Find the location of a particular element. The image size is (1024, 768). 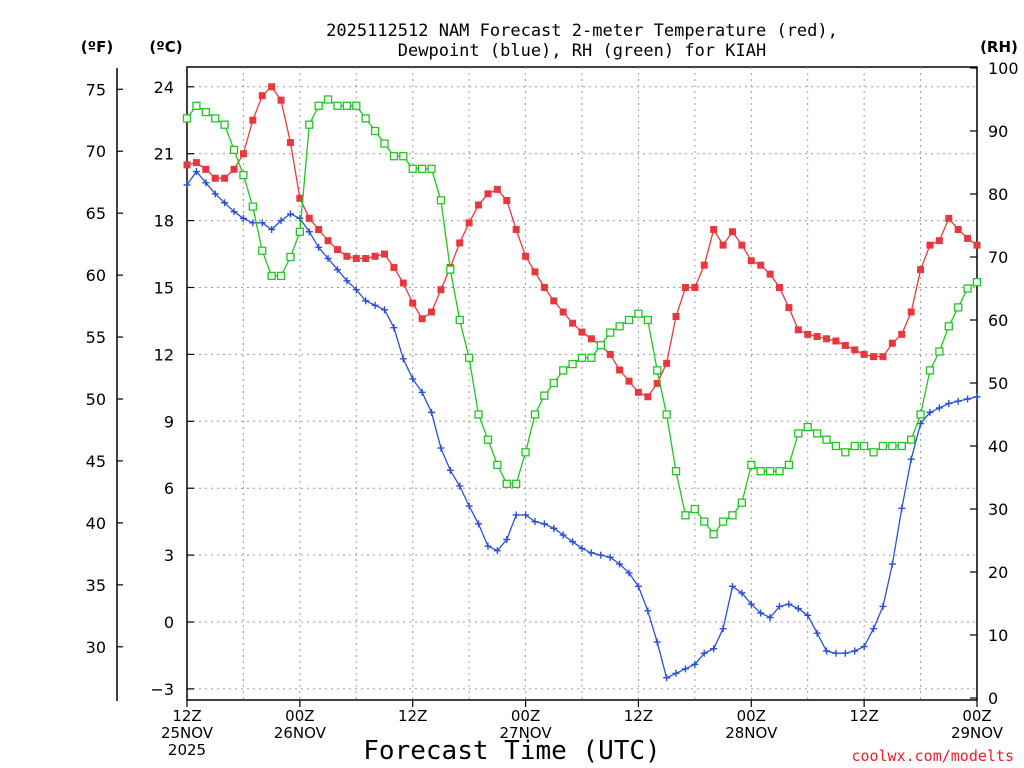

rh-tick-label: 10 is located at coordinates (998, 635).